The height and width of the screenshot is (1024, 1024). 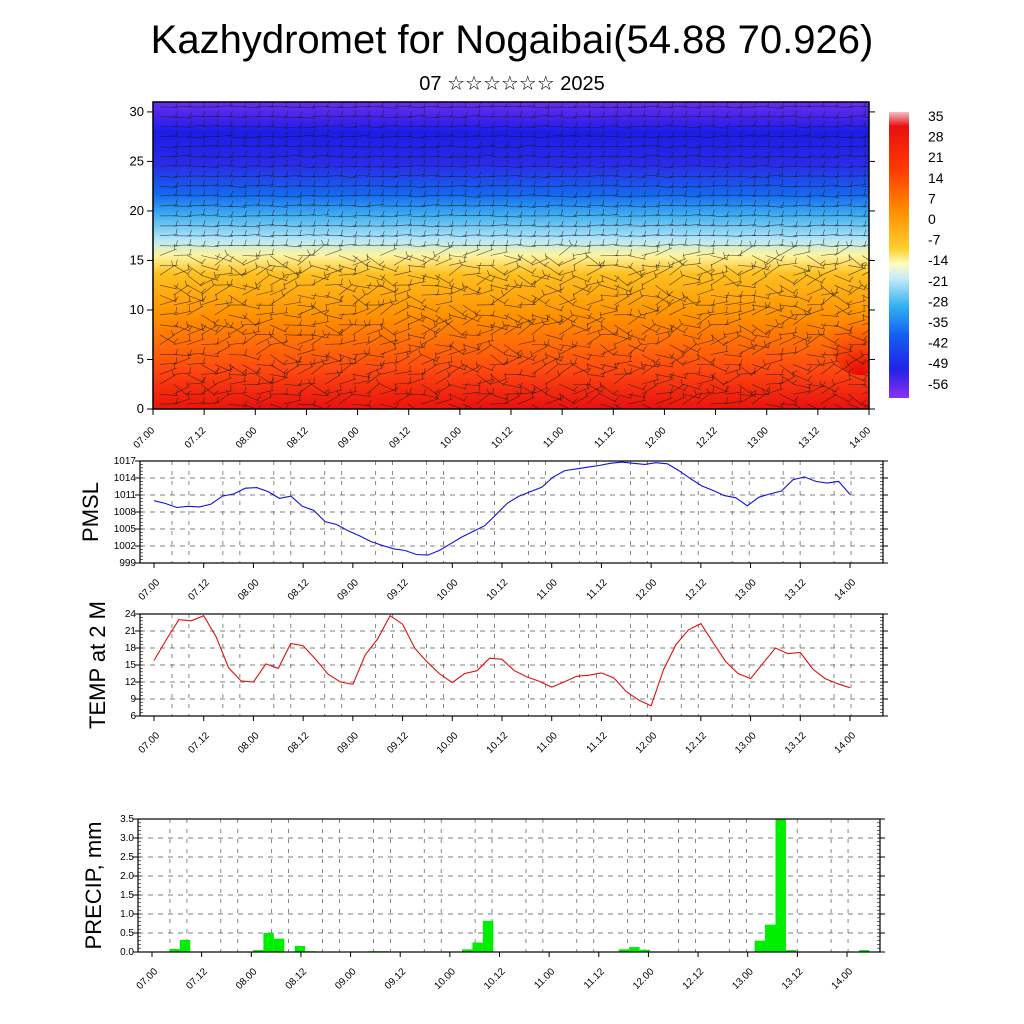 I want to click on ytick-label: 3.5, so click(x=127, y=819).